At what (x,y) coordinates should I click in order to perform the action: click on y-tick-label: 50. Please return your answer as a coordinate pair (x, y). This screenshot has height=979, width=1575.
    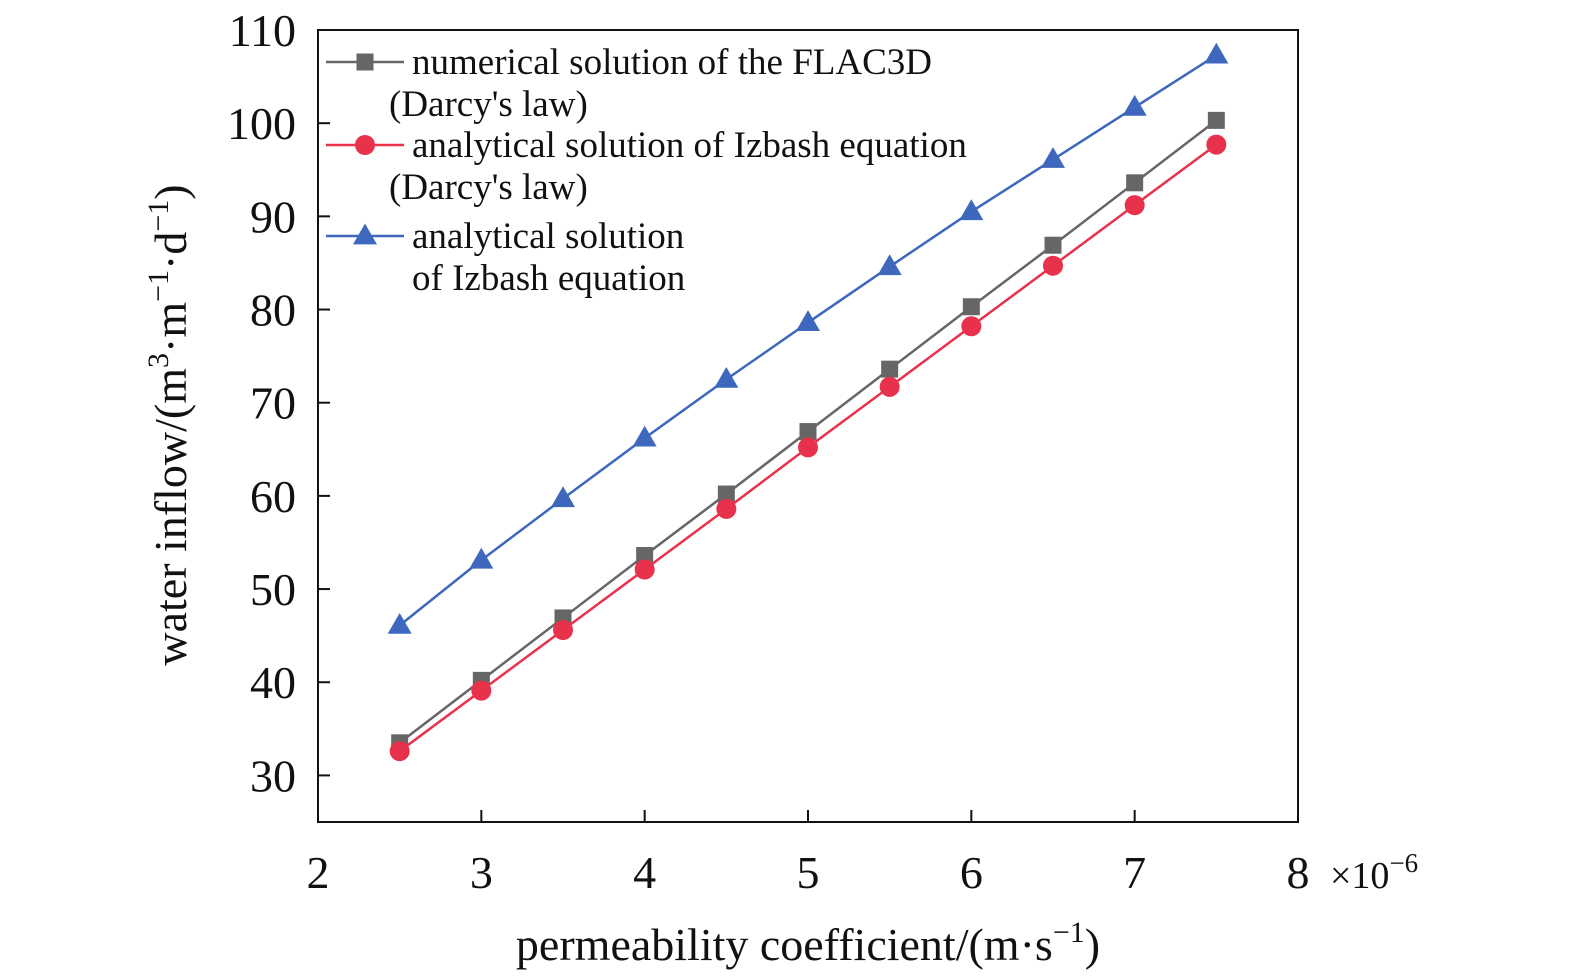
    Looking at the image, I should click on (273, 589).